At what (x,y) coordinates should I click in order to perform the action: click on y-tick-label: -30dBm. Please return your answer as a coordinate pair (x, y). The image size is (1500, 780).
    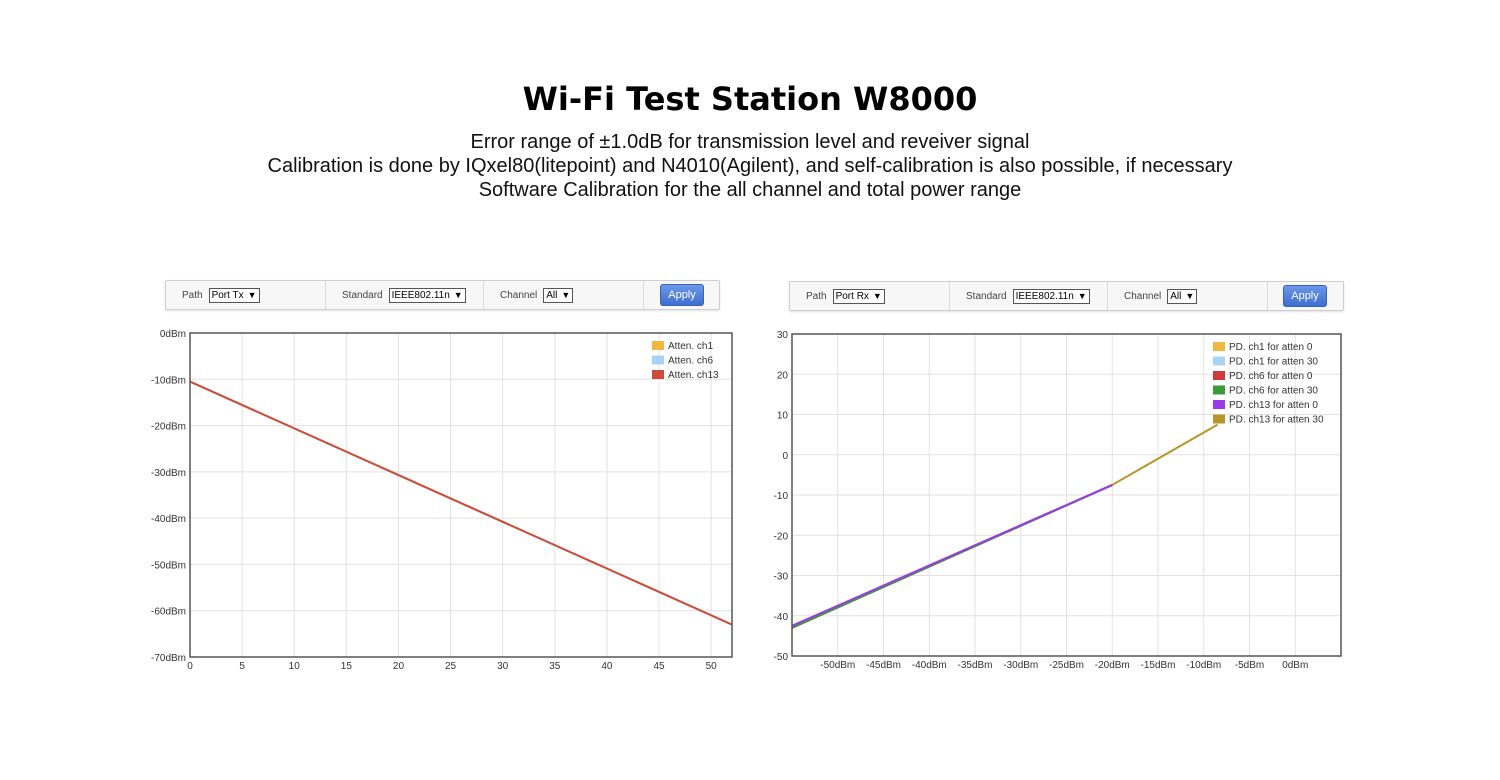
    Looking at the image, I should click on (168, 473).